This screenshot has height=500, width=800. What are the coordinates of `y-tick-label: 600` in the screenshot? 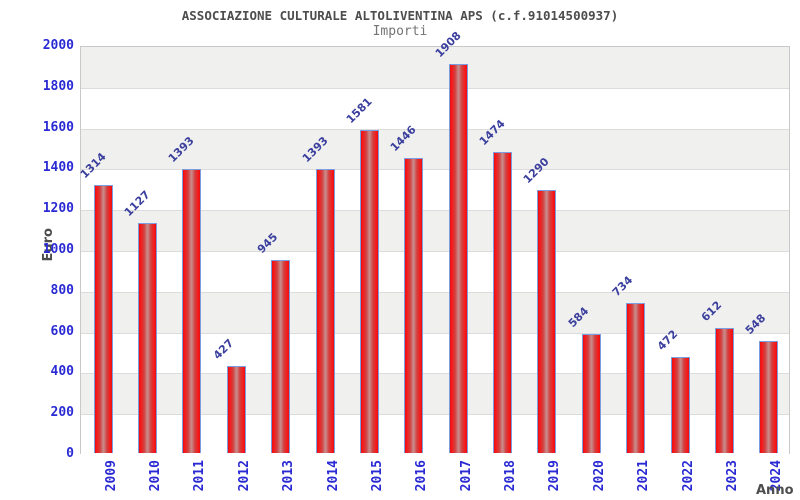 It's located at (62, 331).